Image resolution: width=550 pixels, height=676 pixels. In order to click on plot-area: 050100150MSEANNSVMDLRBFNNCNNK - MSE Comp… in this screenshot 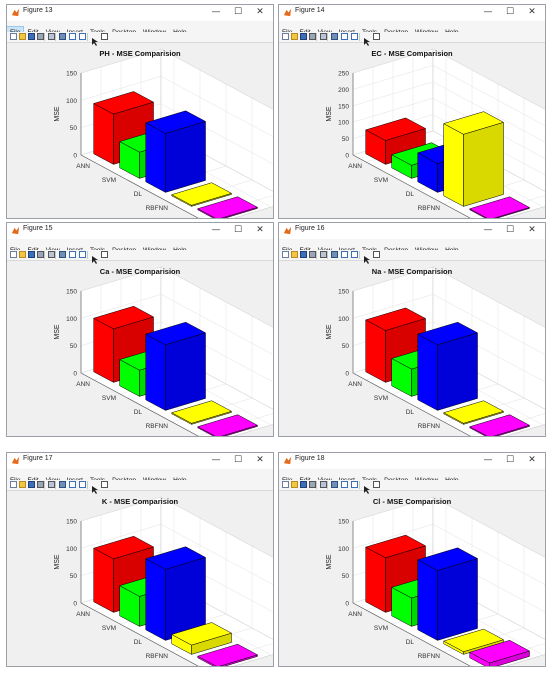, I will do `click(140, 579)`.